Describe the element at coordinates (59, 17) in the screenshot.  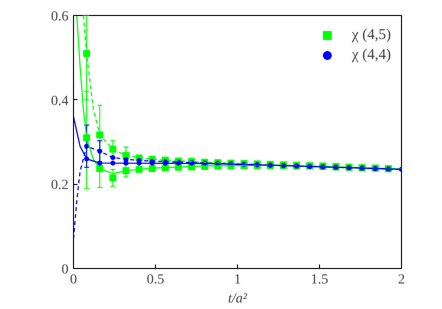
I see `y-tick-label: 0.6` at that location.